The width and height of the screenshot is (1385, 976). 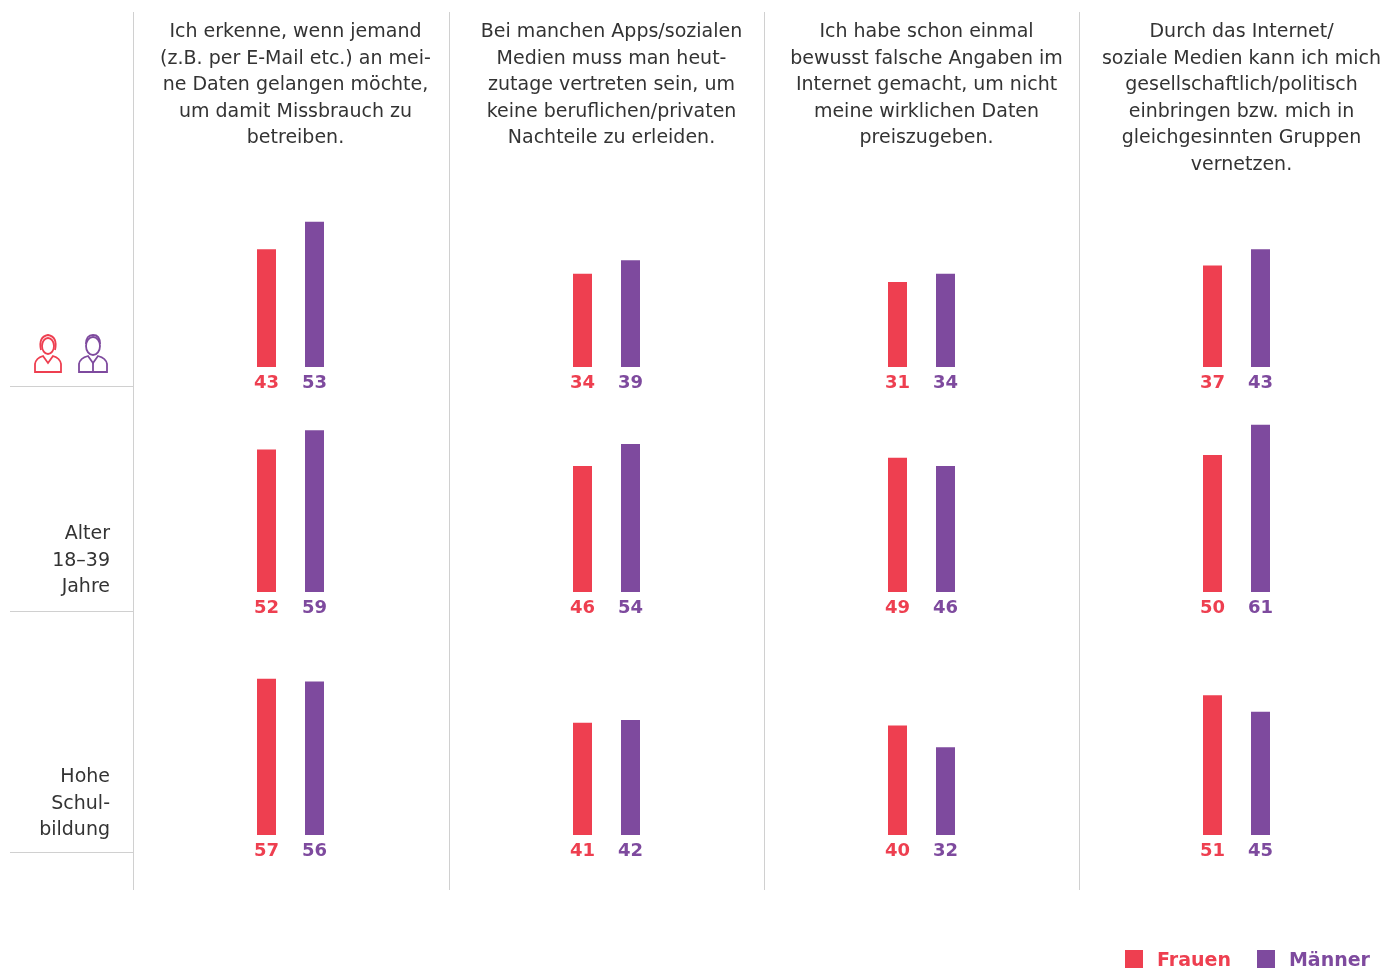 I want to click on data-label: 51, so click(x=1212, y=849).